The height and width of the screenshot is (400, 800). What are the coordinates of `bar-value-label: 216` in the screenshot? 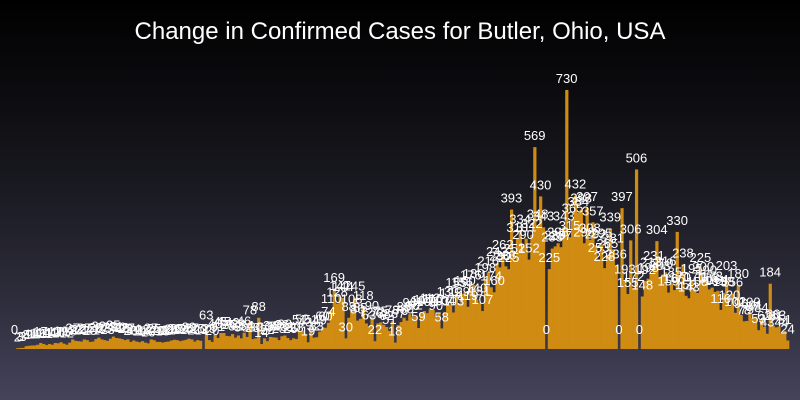 It's located at (666, 260).